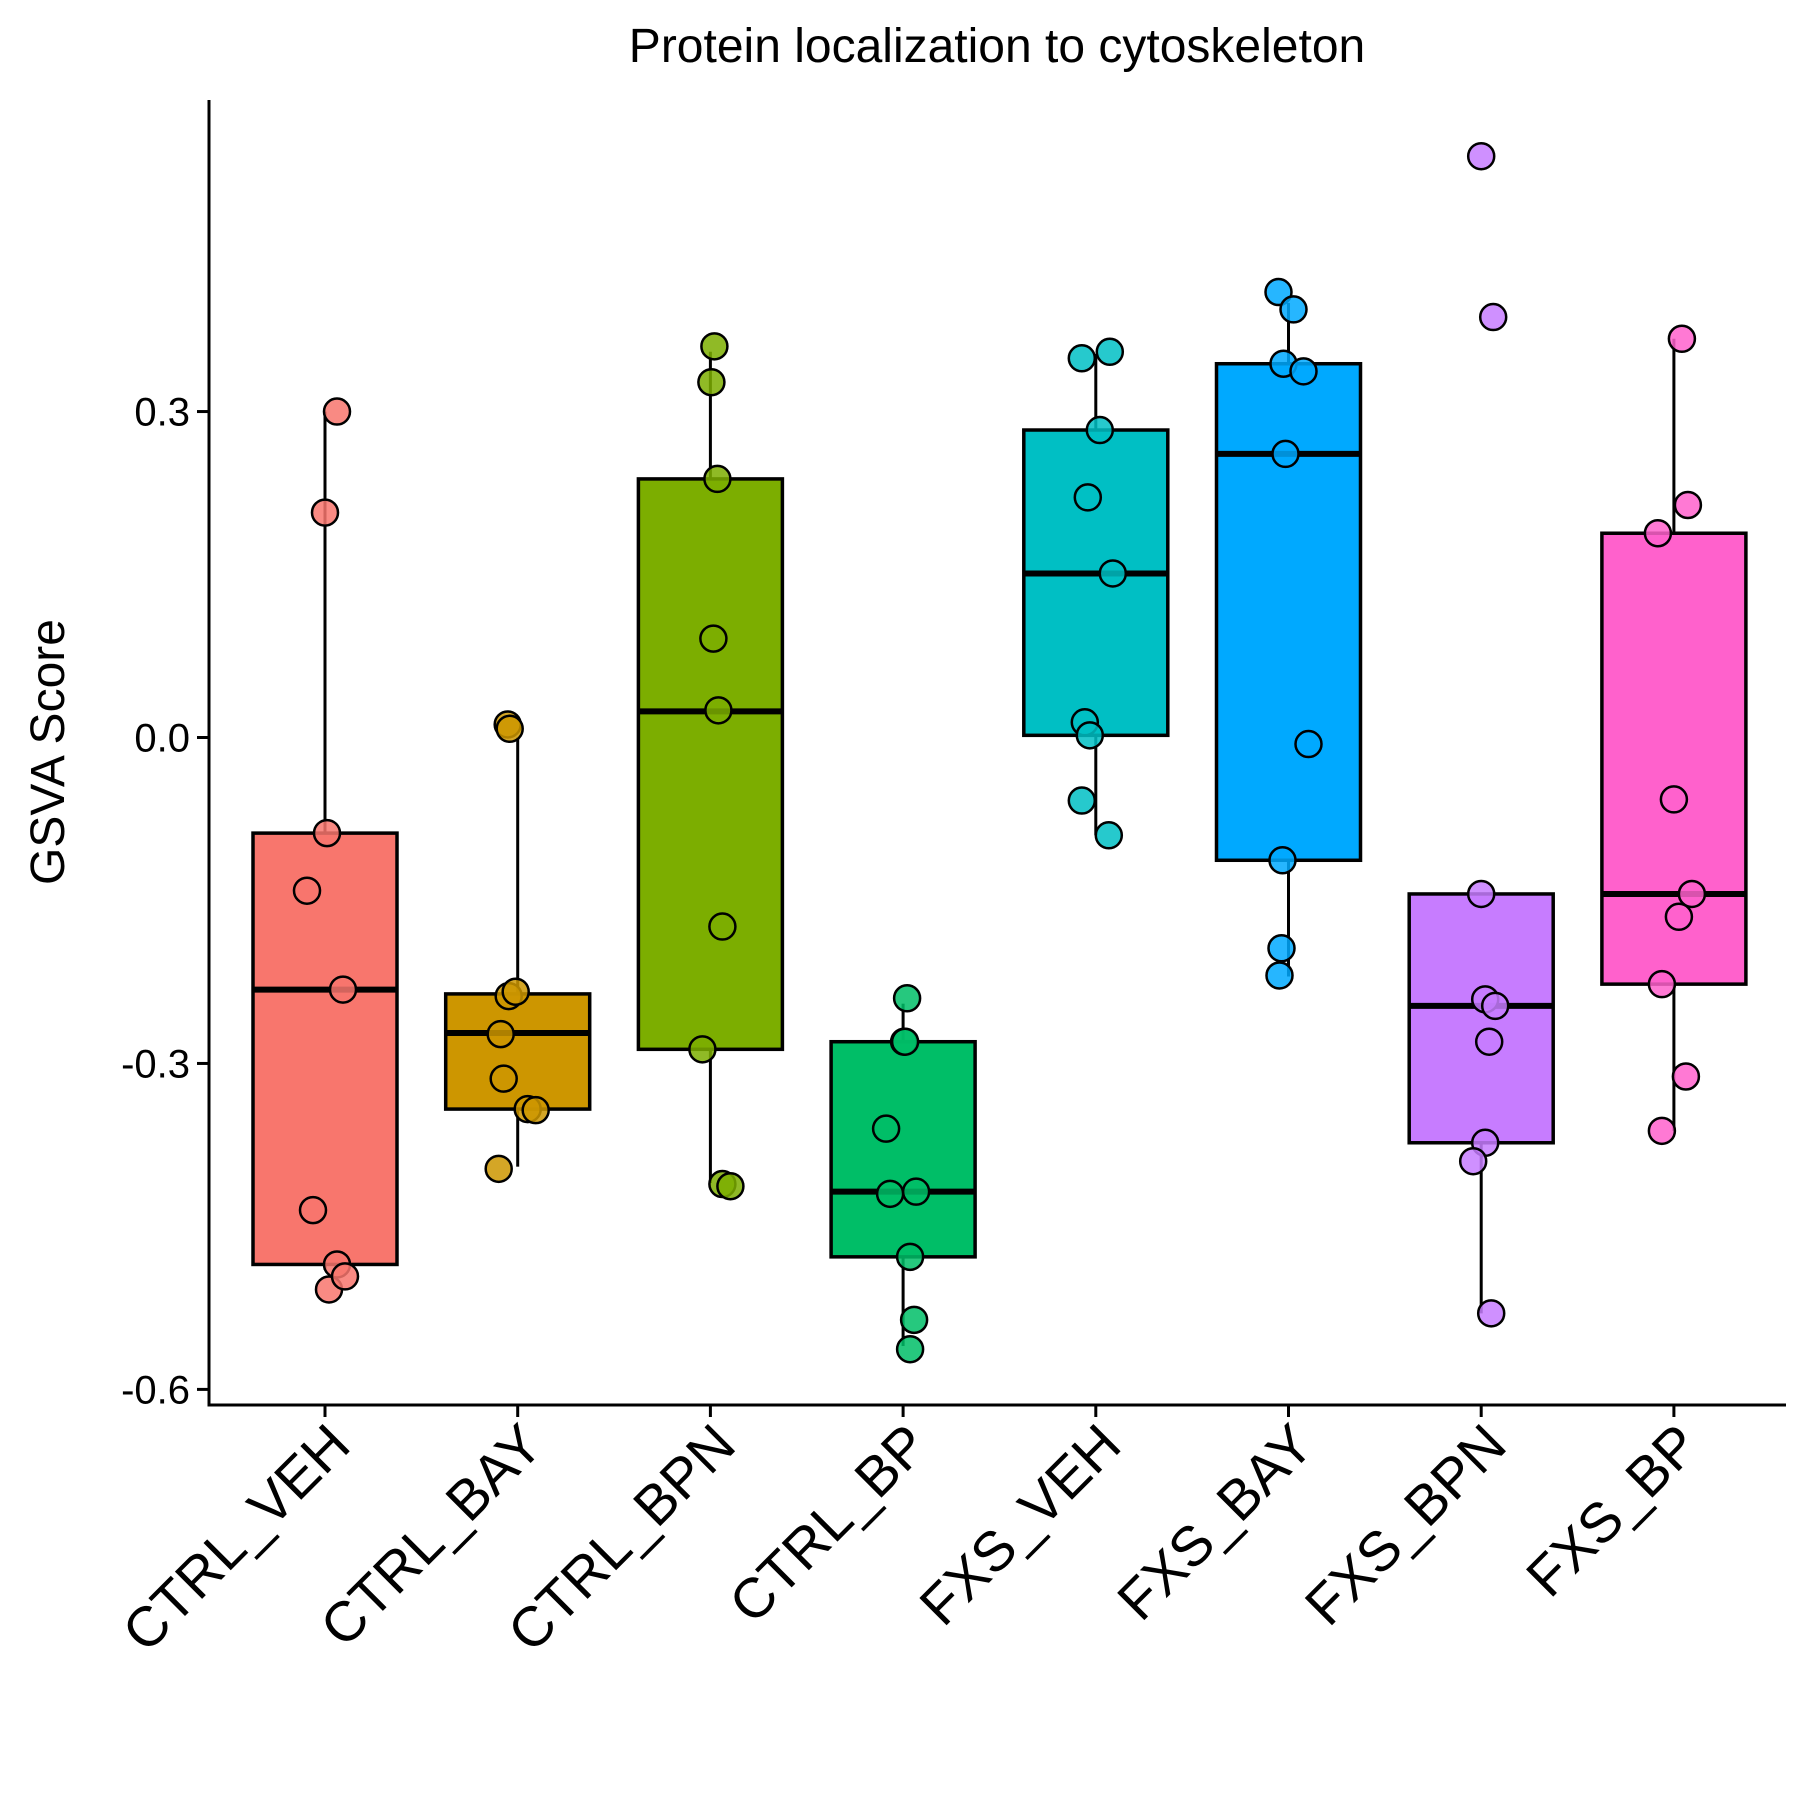 Image resolution: width=1800 pixels, height=1800 pixels. Describe the element at coordinates (903, 1149) in the screenshot. I see `box-ctrl-bp` at that location.